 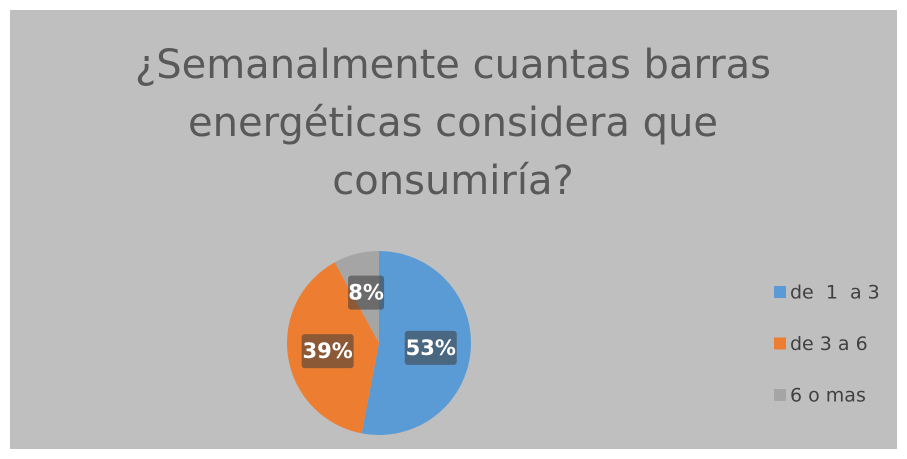 What do you see at coordinates (828, 396) in the screenshot?
I see `legend-label: 6 o mas` at bounding box center [828, 396].